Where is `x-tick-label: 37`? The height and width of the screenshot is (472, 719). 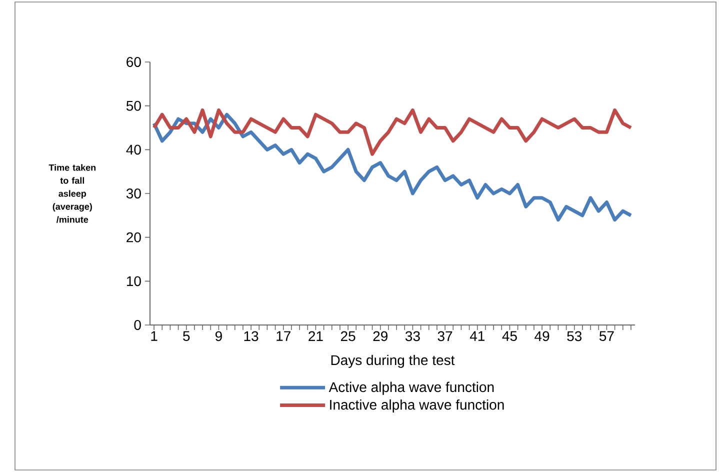 x-tick-label: 37 is located at coordinates (445, 336).